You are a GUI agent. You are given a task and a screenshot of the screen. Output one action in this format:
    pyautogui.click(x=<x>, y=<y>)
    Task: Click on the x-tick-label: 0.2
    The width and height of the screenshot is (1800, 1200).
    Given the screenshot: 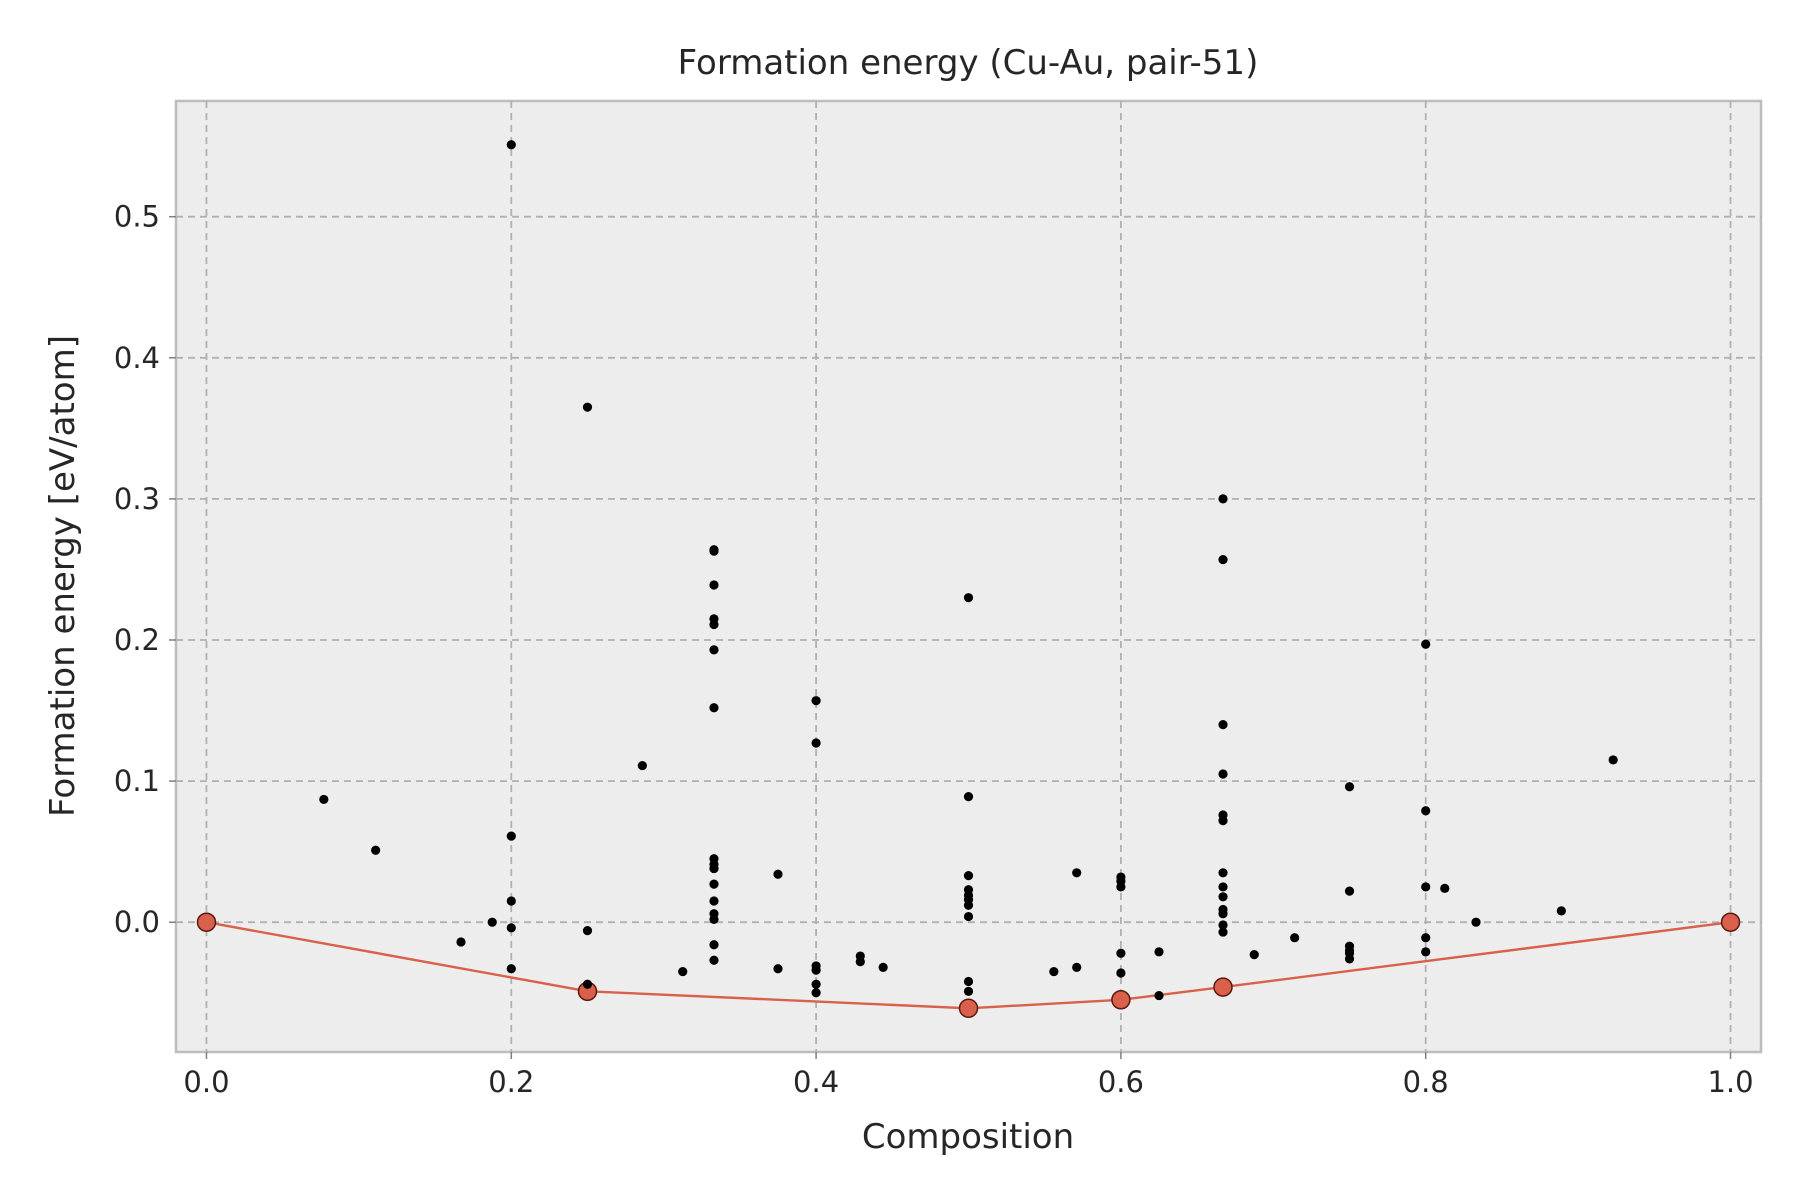 What is the action you would take?
    pyautogui.click(x=511, y=1082)
    